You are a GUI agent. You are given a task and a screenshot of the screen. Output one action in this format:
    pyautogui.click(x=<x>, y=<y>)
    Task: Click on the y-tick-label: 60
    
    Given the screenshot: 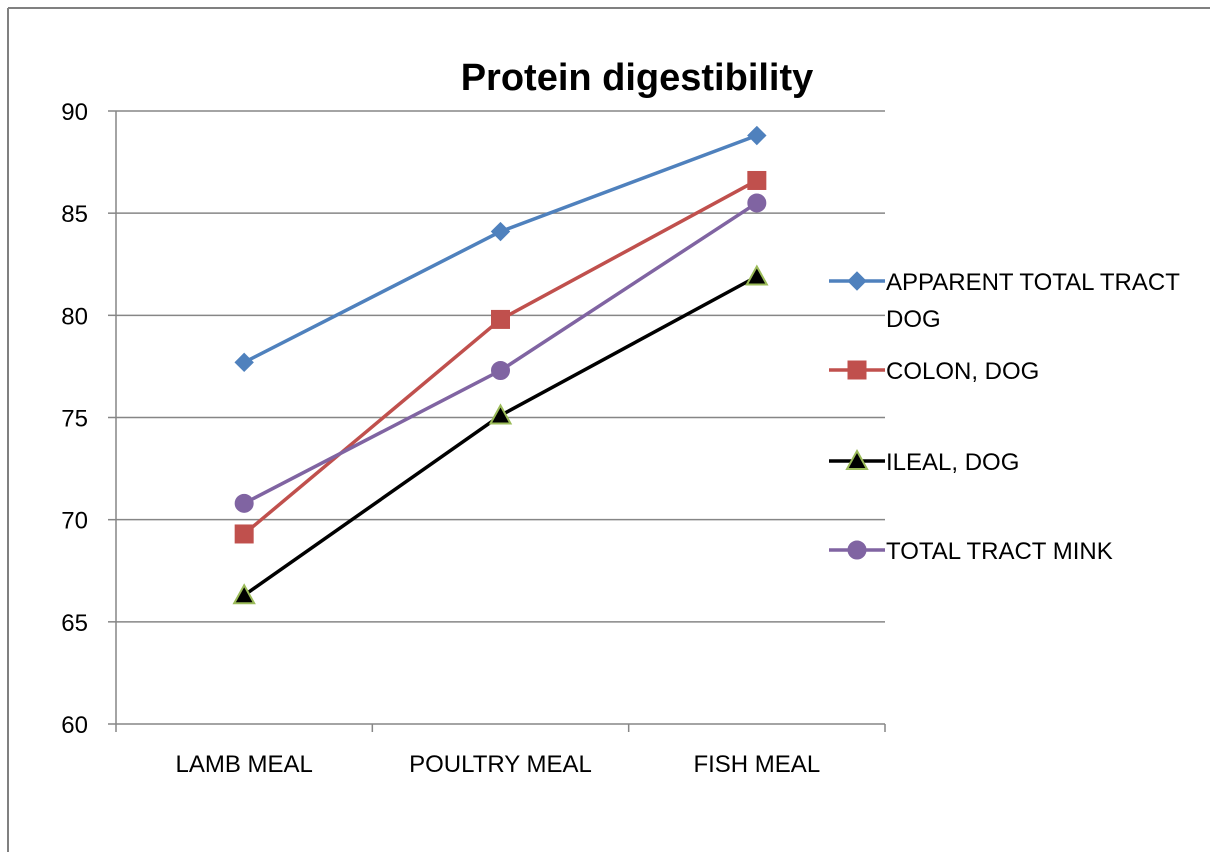 What is the action you would take?
    pyautogui.click(x=74, y=725)
    